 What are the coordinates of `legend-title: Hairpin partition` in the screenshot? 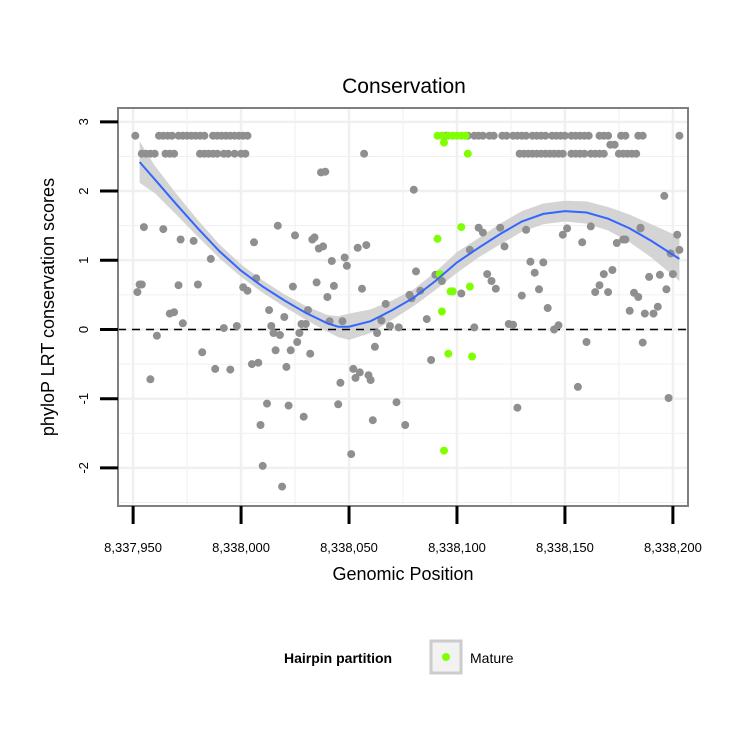 It's located at (338, 658).